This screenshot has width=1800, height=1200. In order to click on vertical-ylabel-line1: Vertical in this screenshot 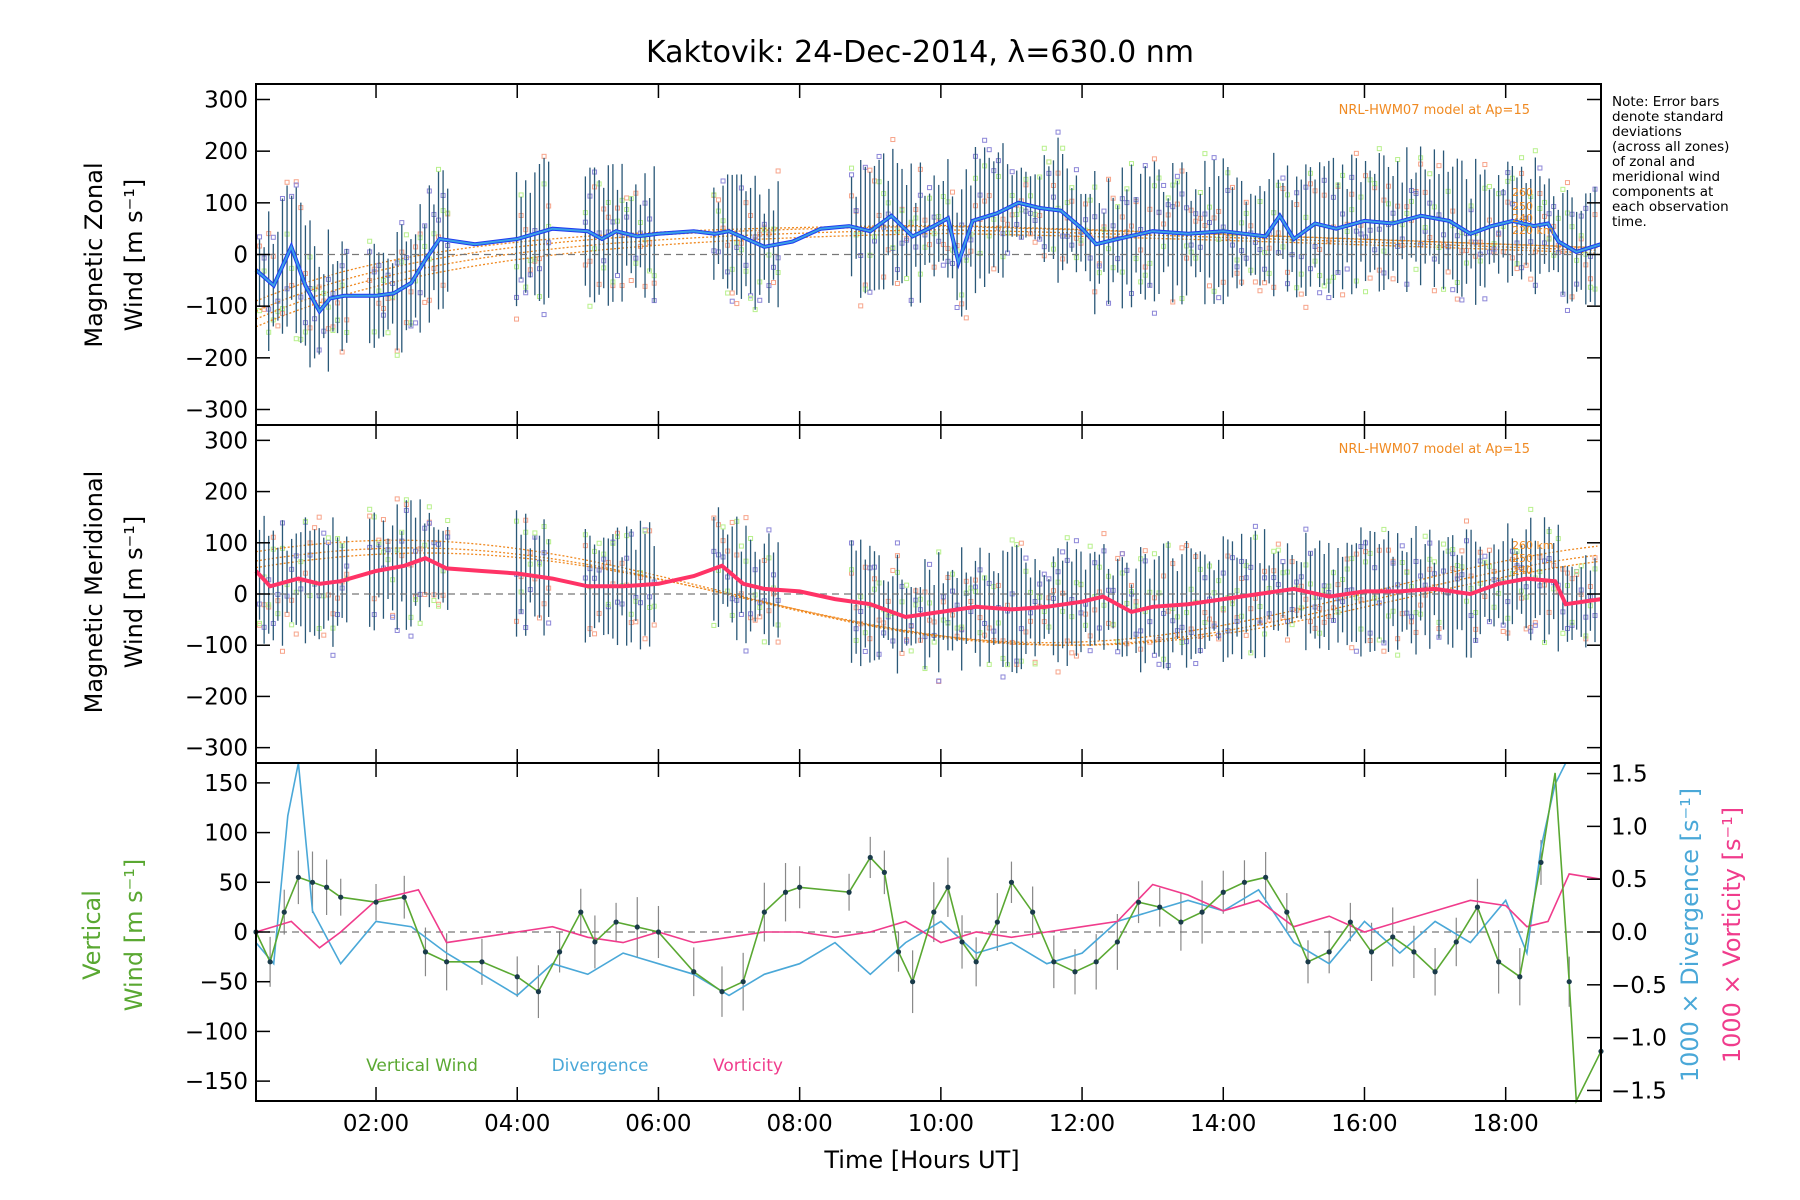, I will do `click(92, 935)`.